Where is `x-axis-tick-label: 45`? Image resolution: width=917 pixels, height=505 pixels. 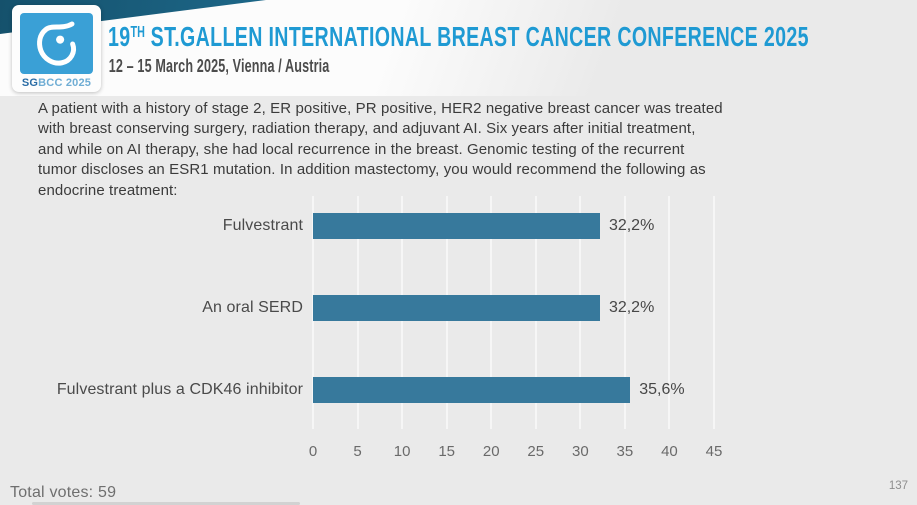 x-axis-tick-label: 45 is located at coordinates (714, 451).